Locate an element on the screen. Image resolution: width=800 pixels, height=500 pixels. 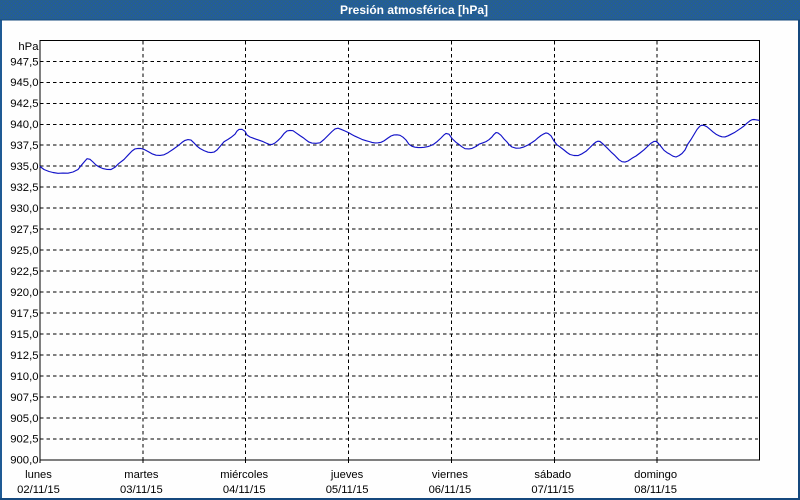
svg-text: 932,5 is located at coordinates (24, 188).